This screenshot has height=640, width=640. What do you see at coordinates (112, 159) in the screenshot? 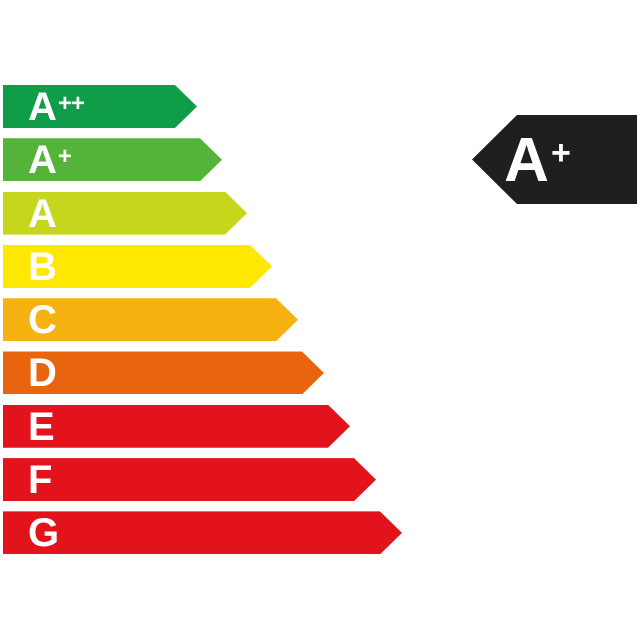
I see `energy-bar-a-plus: A+` at bounding box center [112, 159].